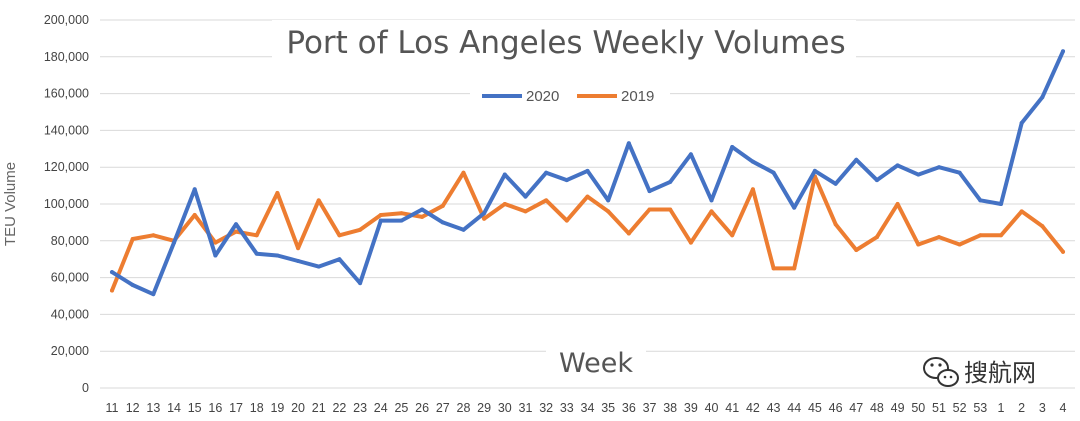  What do you see at coordinates (464, 408) in the screenshot?
I see `x-tick-label: 28` at bounding box center [464, 408].